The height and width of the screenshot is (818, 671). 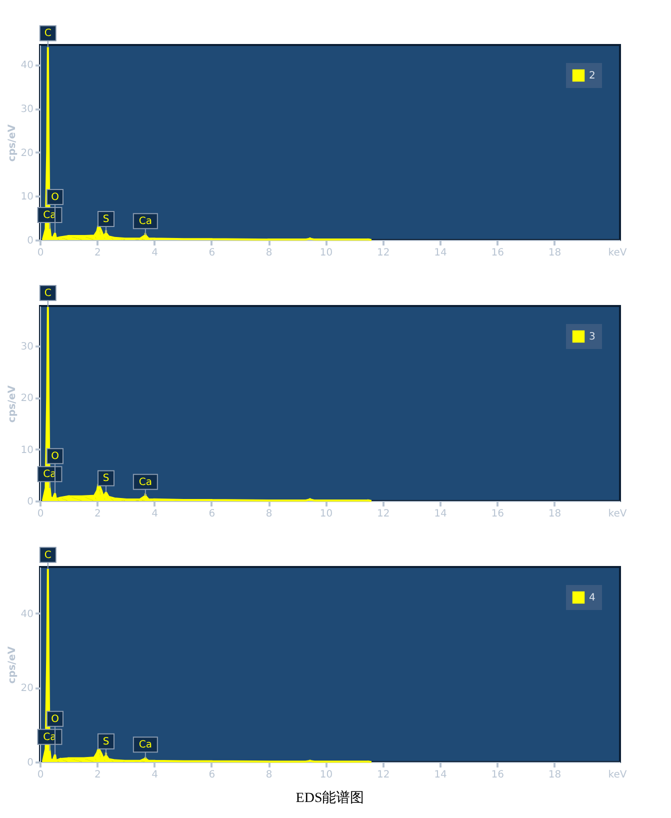 I want to click on legend-label: 3, so click(x=592, y=337).